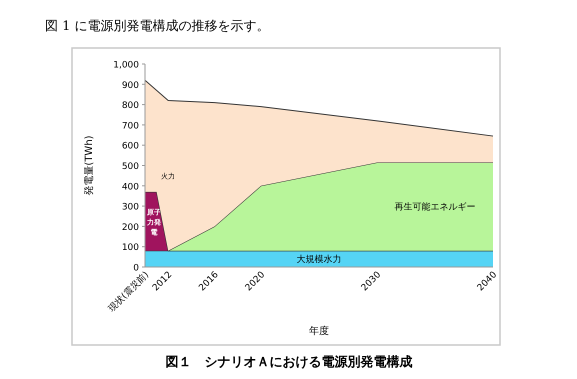 This screenshot has width=577, height=379. What do you see at coordinates (131, 207) in the screenshot?
I see `y-tick-label: 300` at bounding box center [131, 207].